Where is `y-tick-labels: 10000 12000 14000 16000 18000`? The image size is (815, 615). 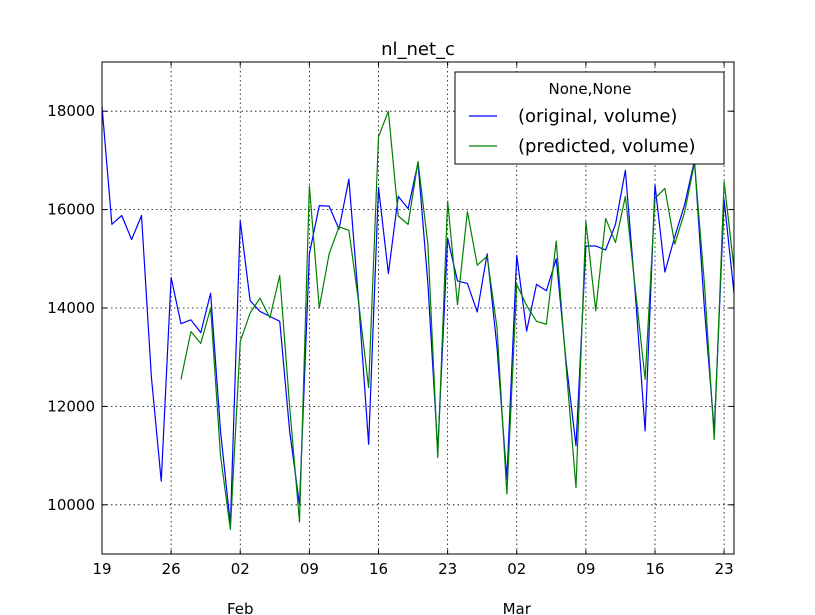 y-tick-labels: 10000 12000 14000 16000 18000 is located at coordinates (71, 308).